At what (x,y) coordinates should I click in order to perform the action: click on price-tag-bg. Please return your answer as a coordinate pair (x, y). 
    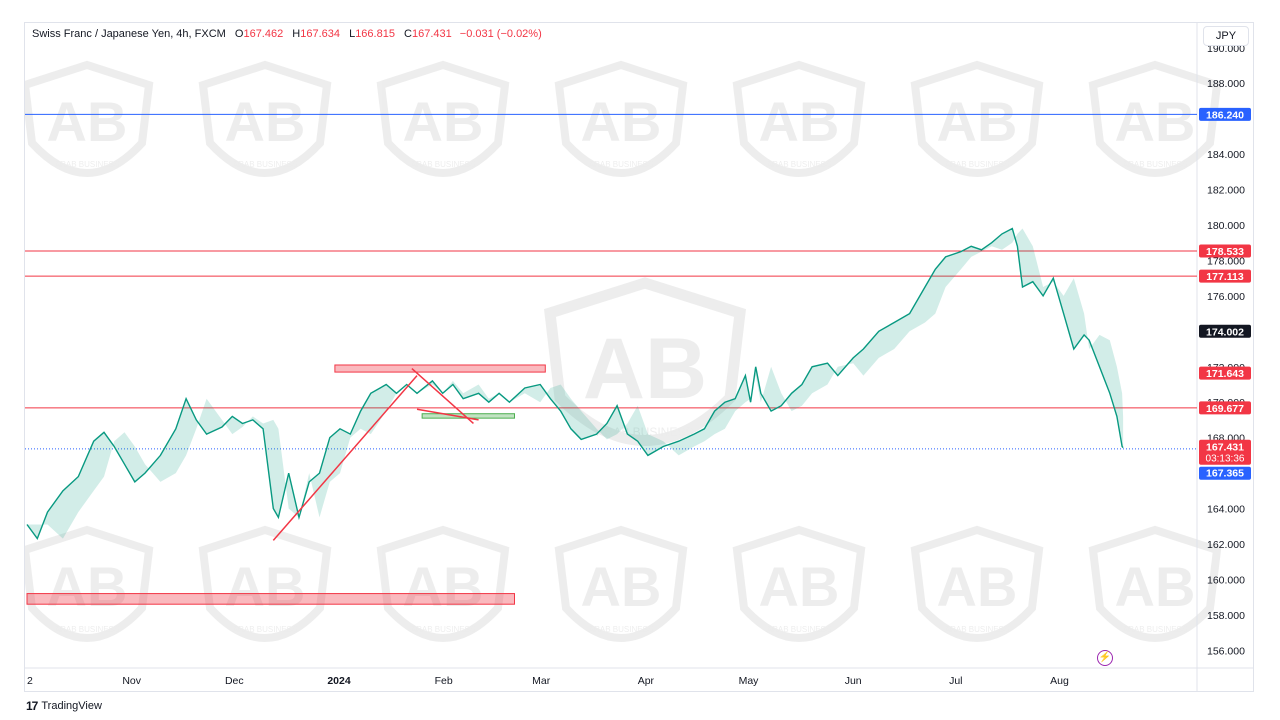
    Looking at the image, I should click on (1225, 373).